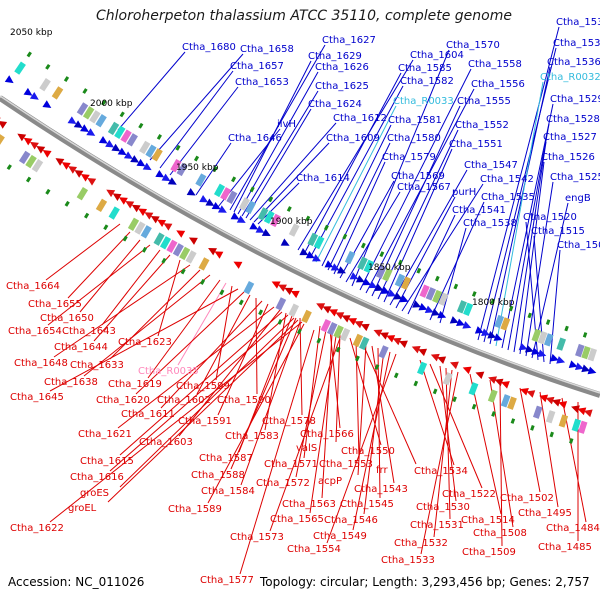 This screenshot has height=600, width=600. What do you see at coordinates (35, 331) in the screenshot?
I see `reverse-gene-label: Ctha_1654` at bounding box center [35, 331].